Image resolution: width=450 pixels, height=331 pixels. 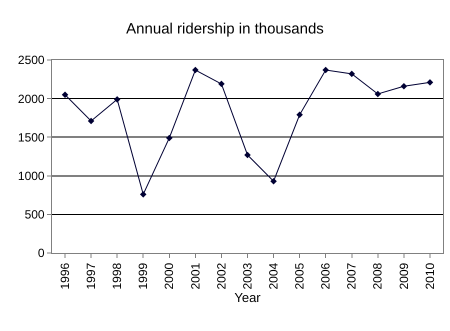 I want to click on x-tick-label: 2010, so click(x=429, y=276).